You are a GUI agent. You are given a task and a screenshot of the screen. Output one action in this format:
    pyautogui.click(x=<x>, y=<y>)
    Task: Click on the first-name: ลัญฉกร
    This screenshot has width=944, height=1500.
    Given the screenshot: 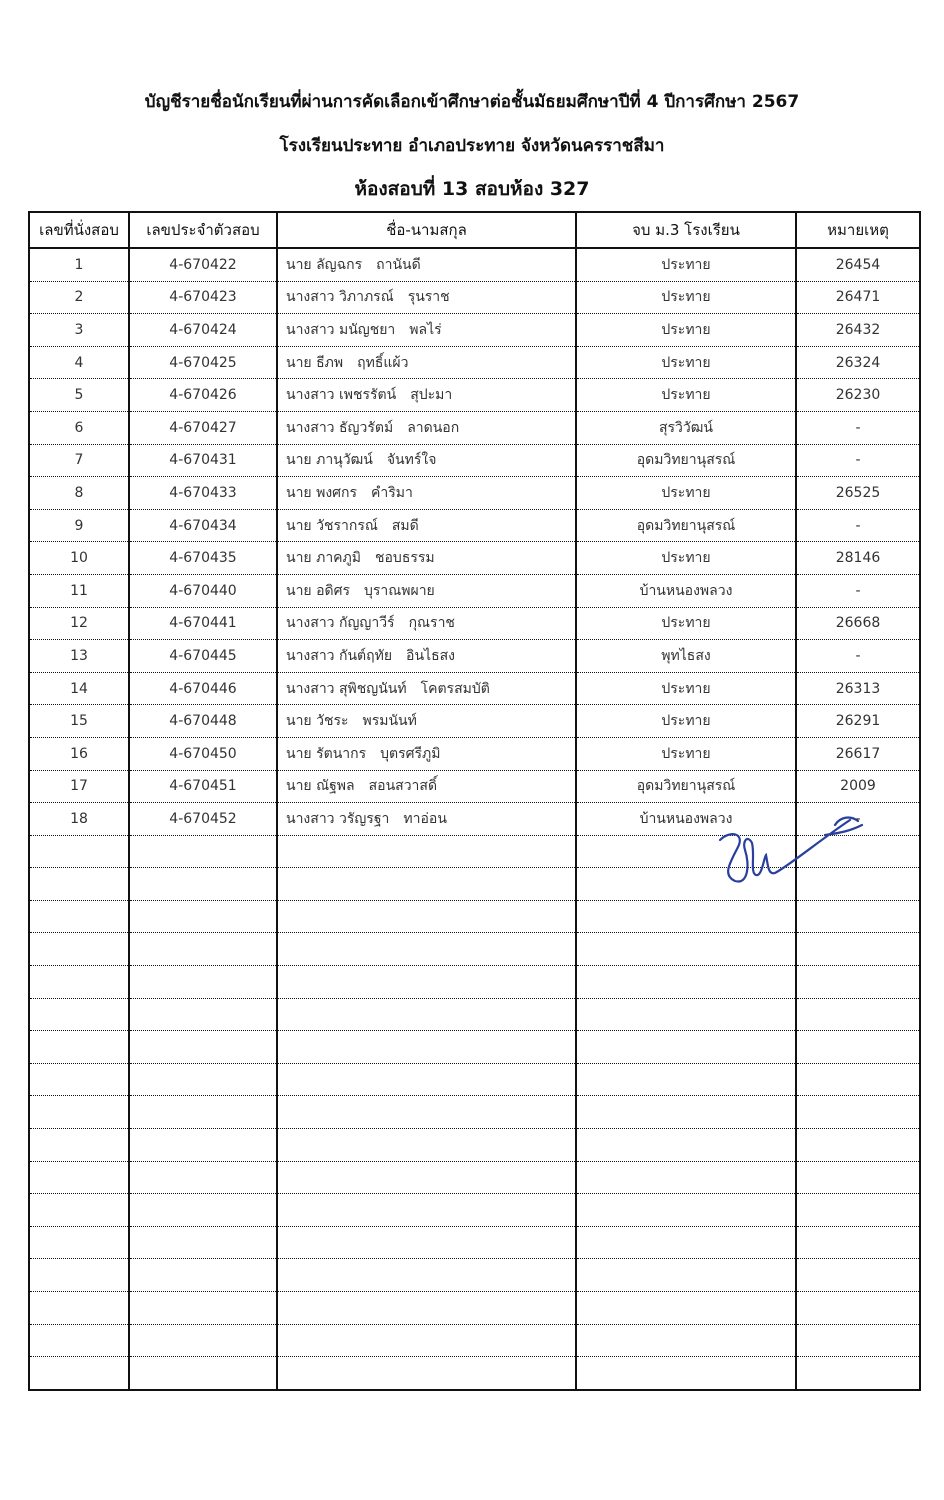 What is the action you would take?
    pyautogui.click(x=339, y=264)
    